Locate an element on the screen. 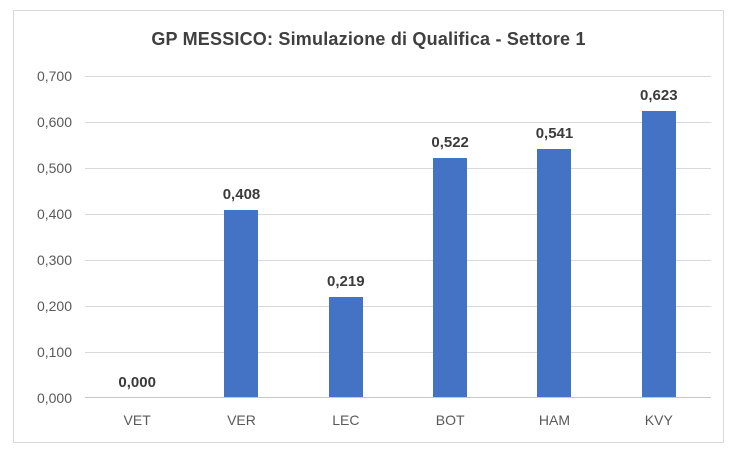 The height and width of the screenshot is (462, 738). x-category-label-ham: HAM is located at coordinates (554, 420).